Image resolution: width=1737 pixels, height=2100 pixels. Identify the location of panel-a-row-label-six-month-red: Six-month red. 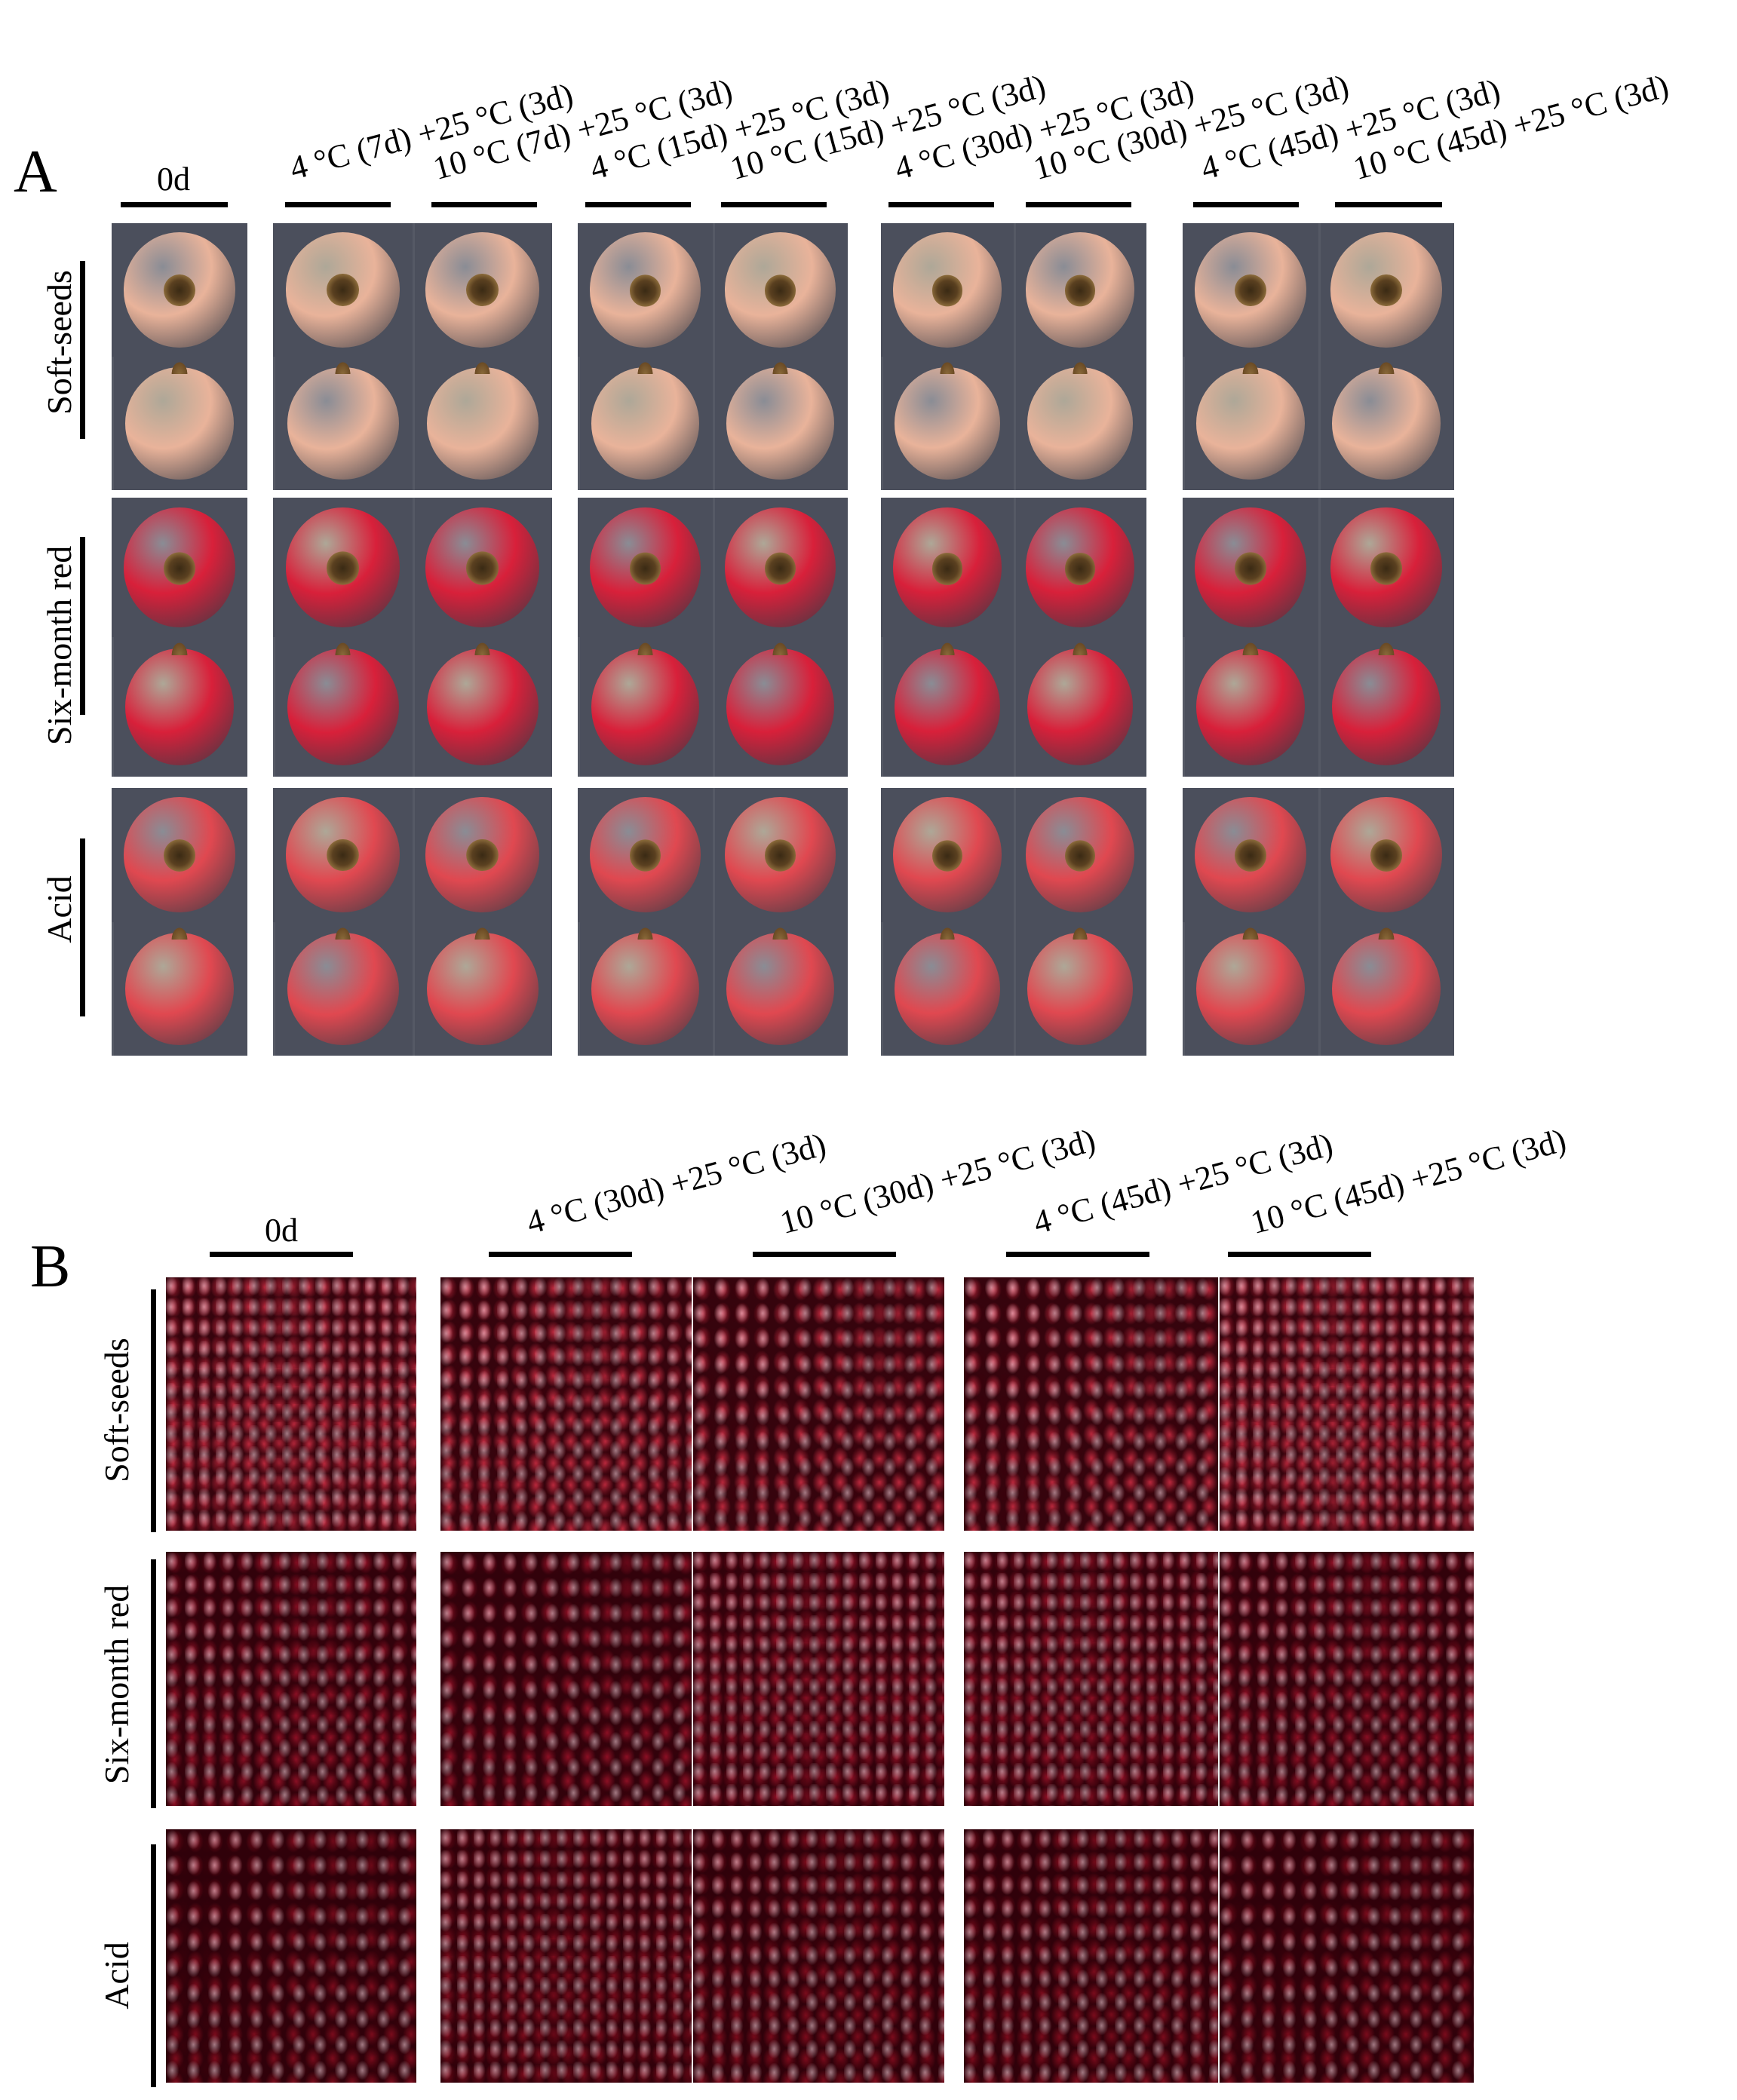
(59, 645).